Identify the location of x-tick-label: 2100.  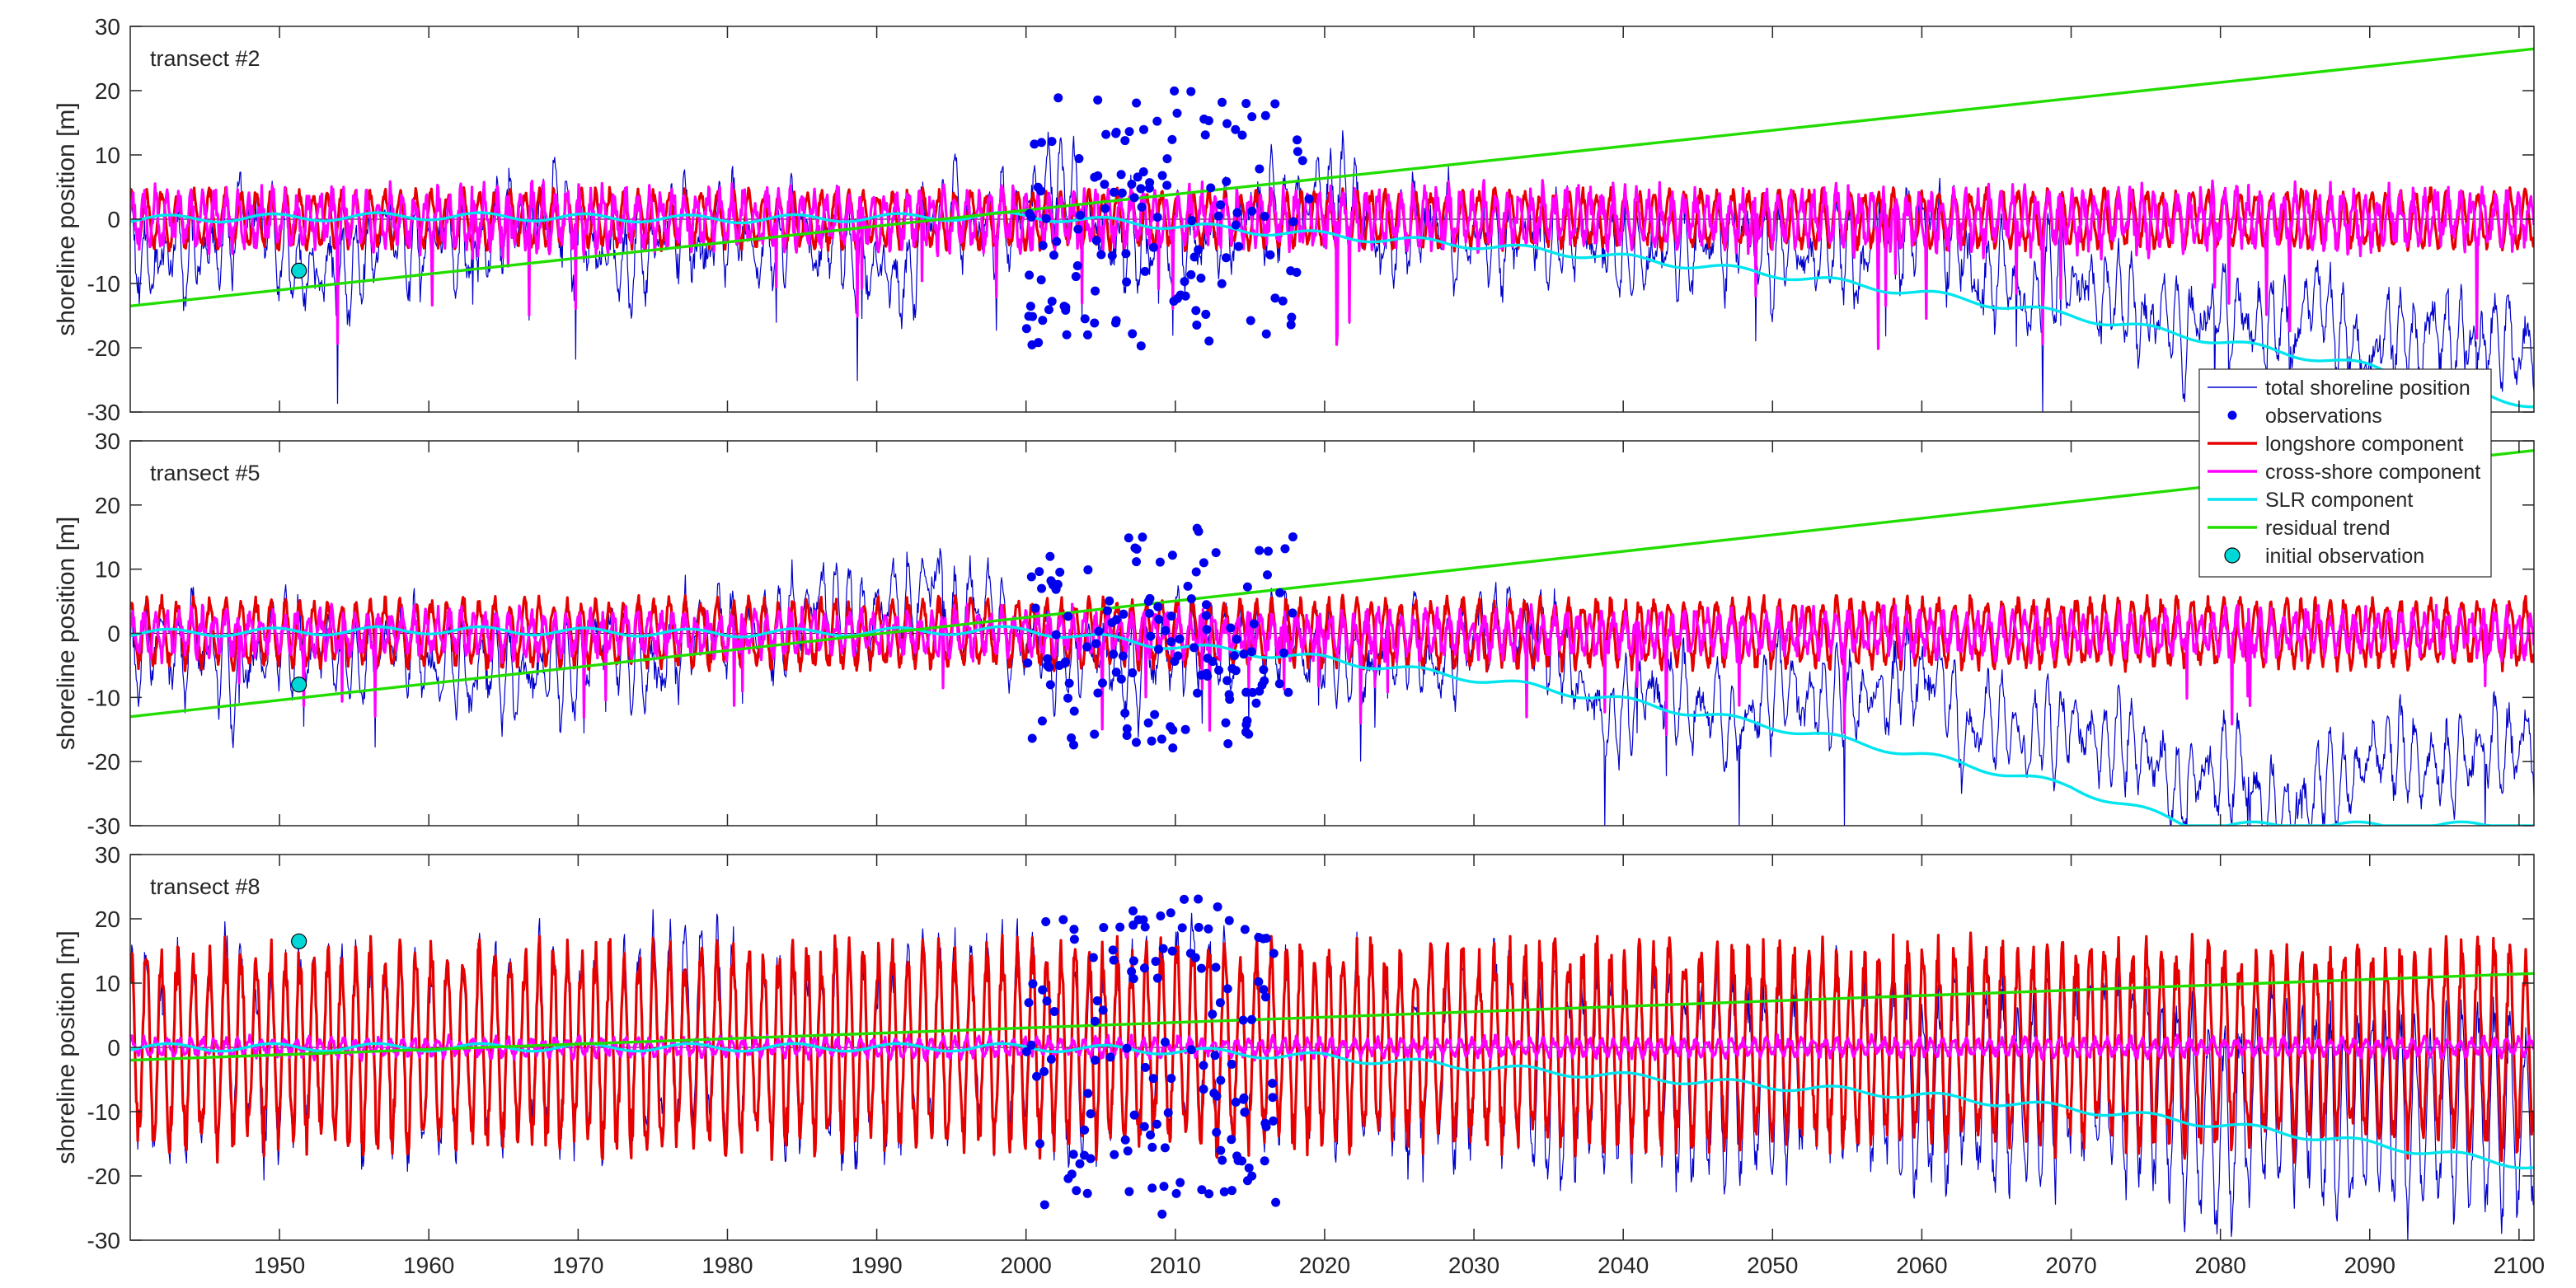
(2520, 1265).